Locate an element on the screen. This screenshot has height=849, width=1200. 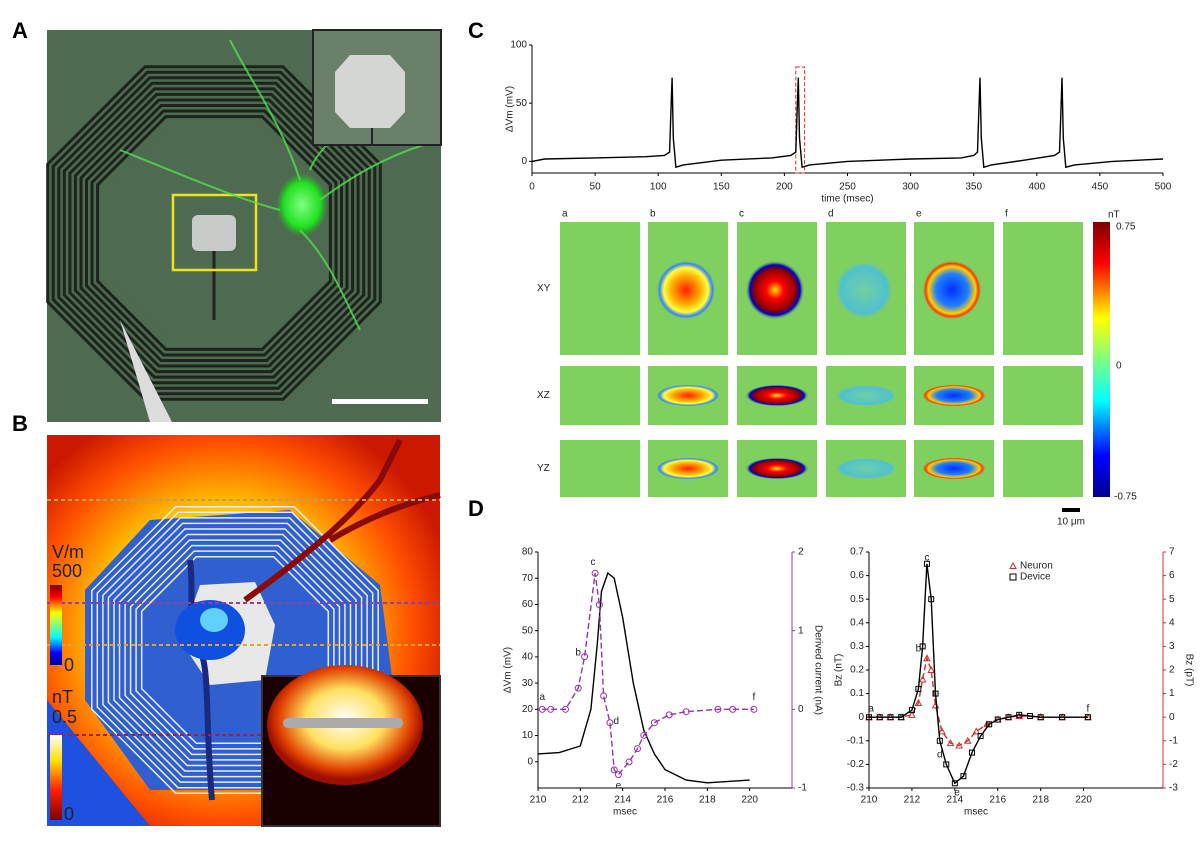
y-tick-label: 50 is located at coordinates (528, 630).